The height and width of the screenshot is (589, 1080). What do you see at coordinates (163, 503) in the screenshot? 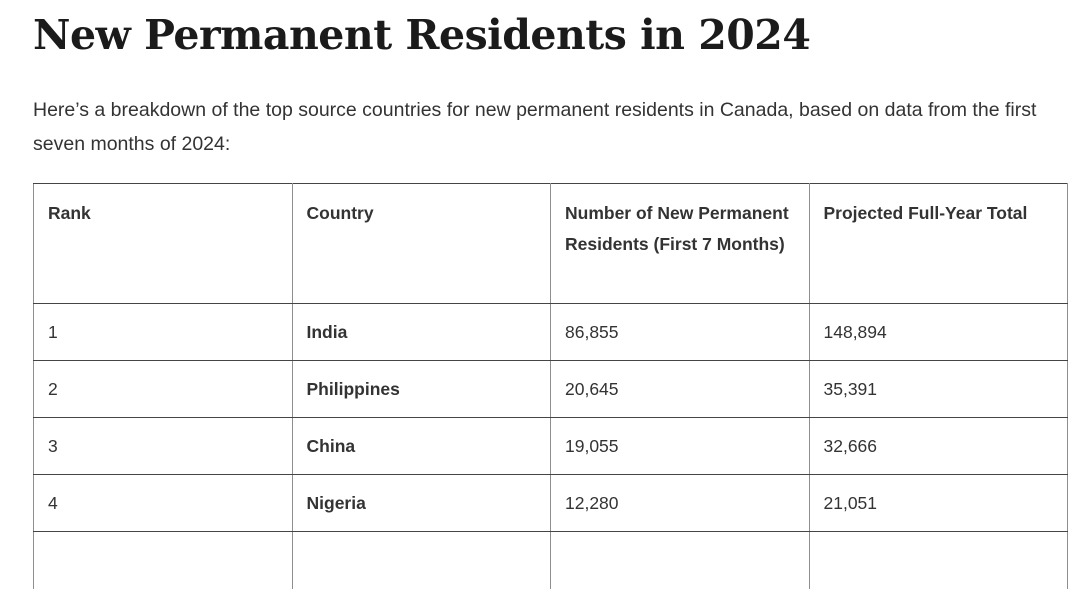
I see `rank-cell: 4` at bounding box center [163, 503].